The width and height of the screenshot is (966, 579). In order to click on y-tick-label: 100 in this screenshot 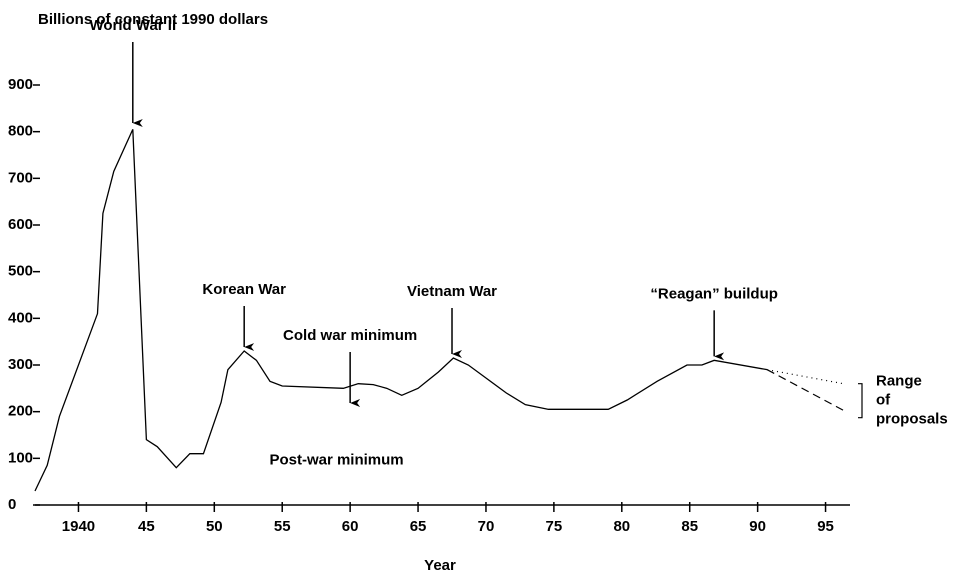, I will do `click(20, 457)`.